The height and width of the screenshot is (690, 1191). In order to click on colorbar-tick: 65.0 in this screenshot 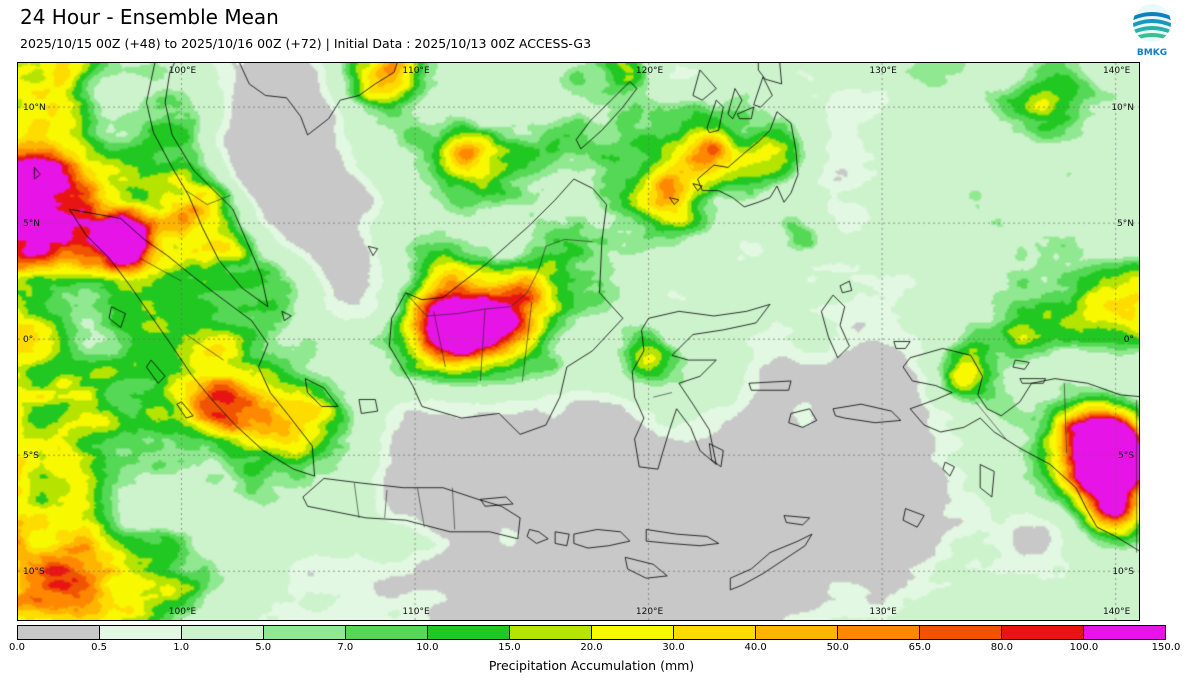, I will do `click(919, 647)`.